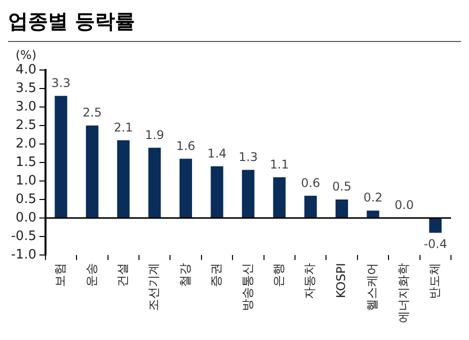  I want to click on data-label: 3.3, so click(61, 83).